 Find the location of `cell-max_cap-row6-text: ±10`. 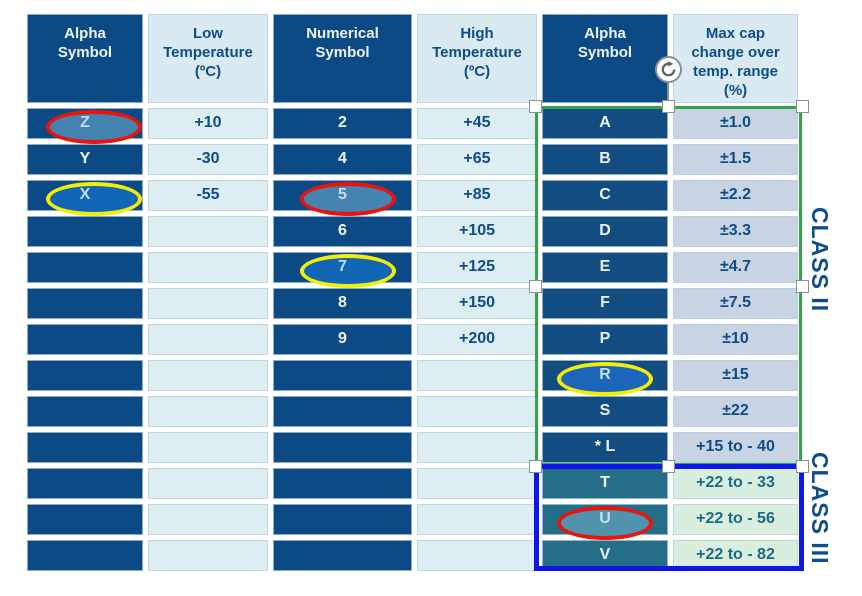

cell-max_cap-row6-text: ±10 is located at coordinates (735, 339).